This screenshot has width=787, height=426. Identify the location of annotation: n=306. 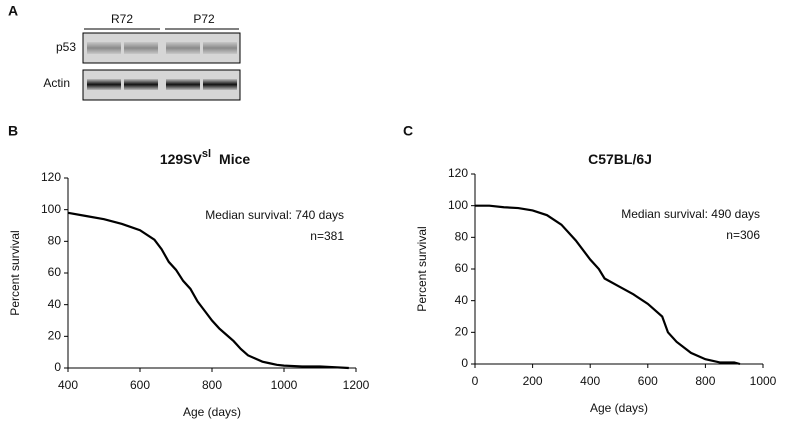
(743, 235).